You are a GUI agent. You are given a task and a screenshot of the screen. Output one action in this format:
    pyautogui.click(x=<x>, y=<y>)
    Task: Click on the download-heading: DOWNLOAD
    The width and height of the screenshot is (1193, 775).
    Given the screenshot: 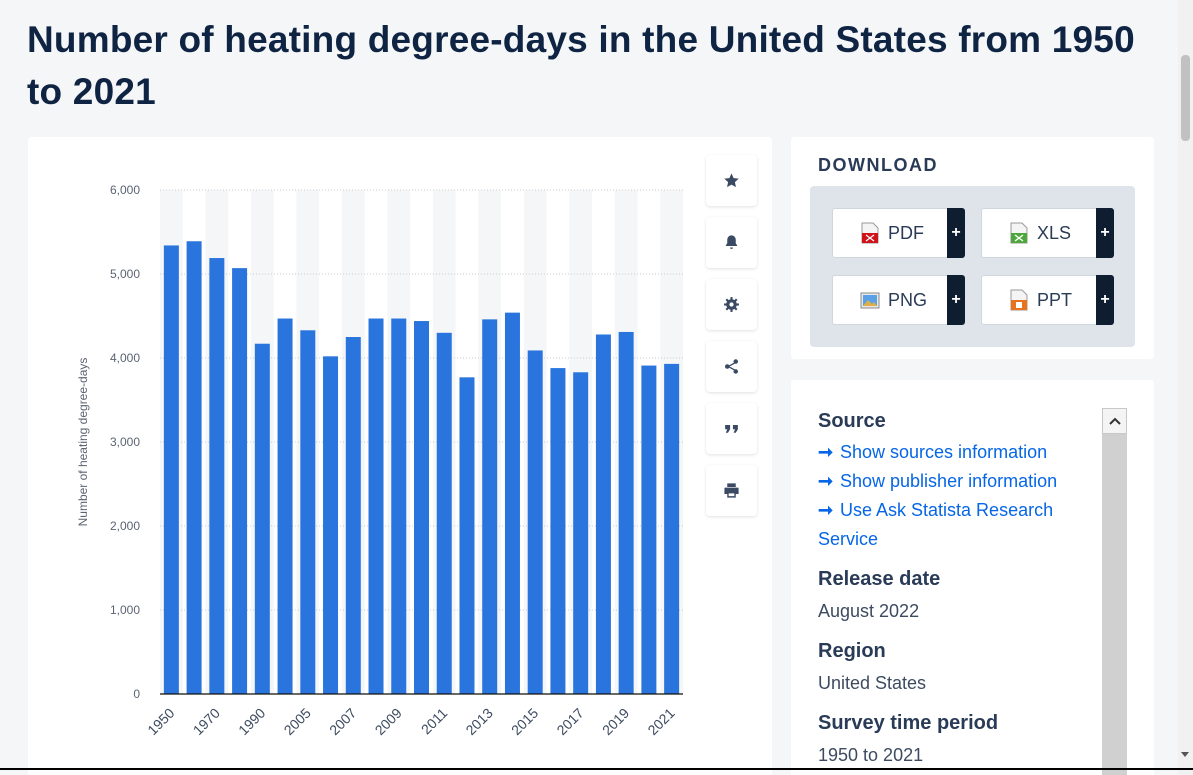 What is the action you would take?
    pyautogui.click(x=878, y=165)
    